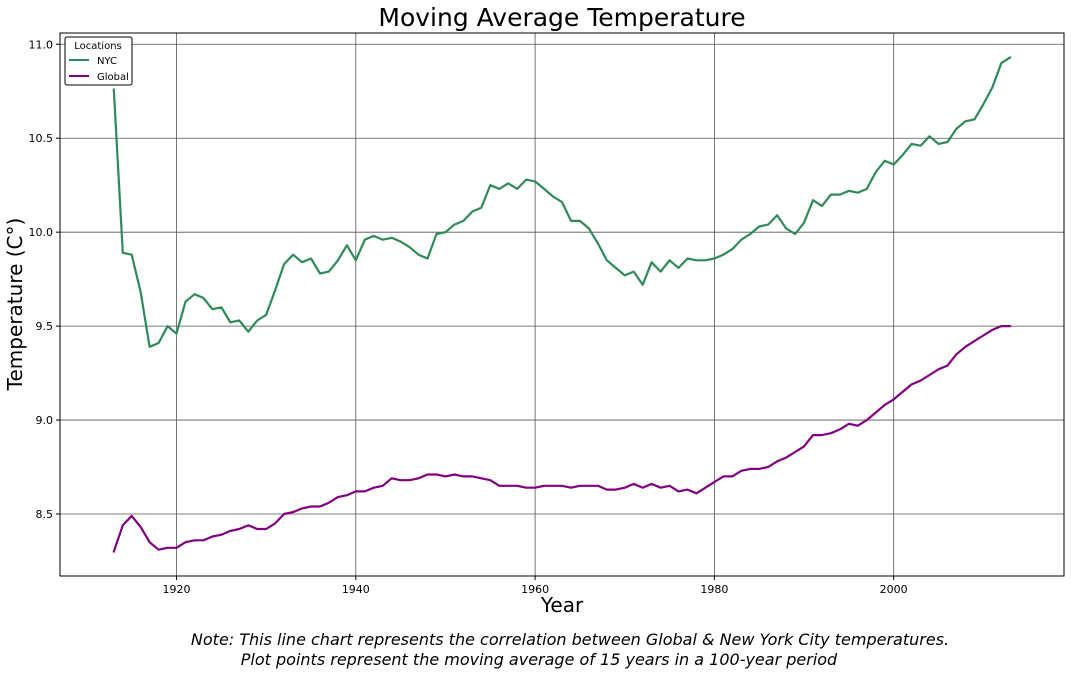 The height and width of the screenshot is (674, 1071). What do you see at coordinates (113, 77) in the screenshot?
I see `legend-label-global: Global` at bounding box center [113, 77].